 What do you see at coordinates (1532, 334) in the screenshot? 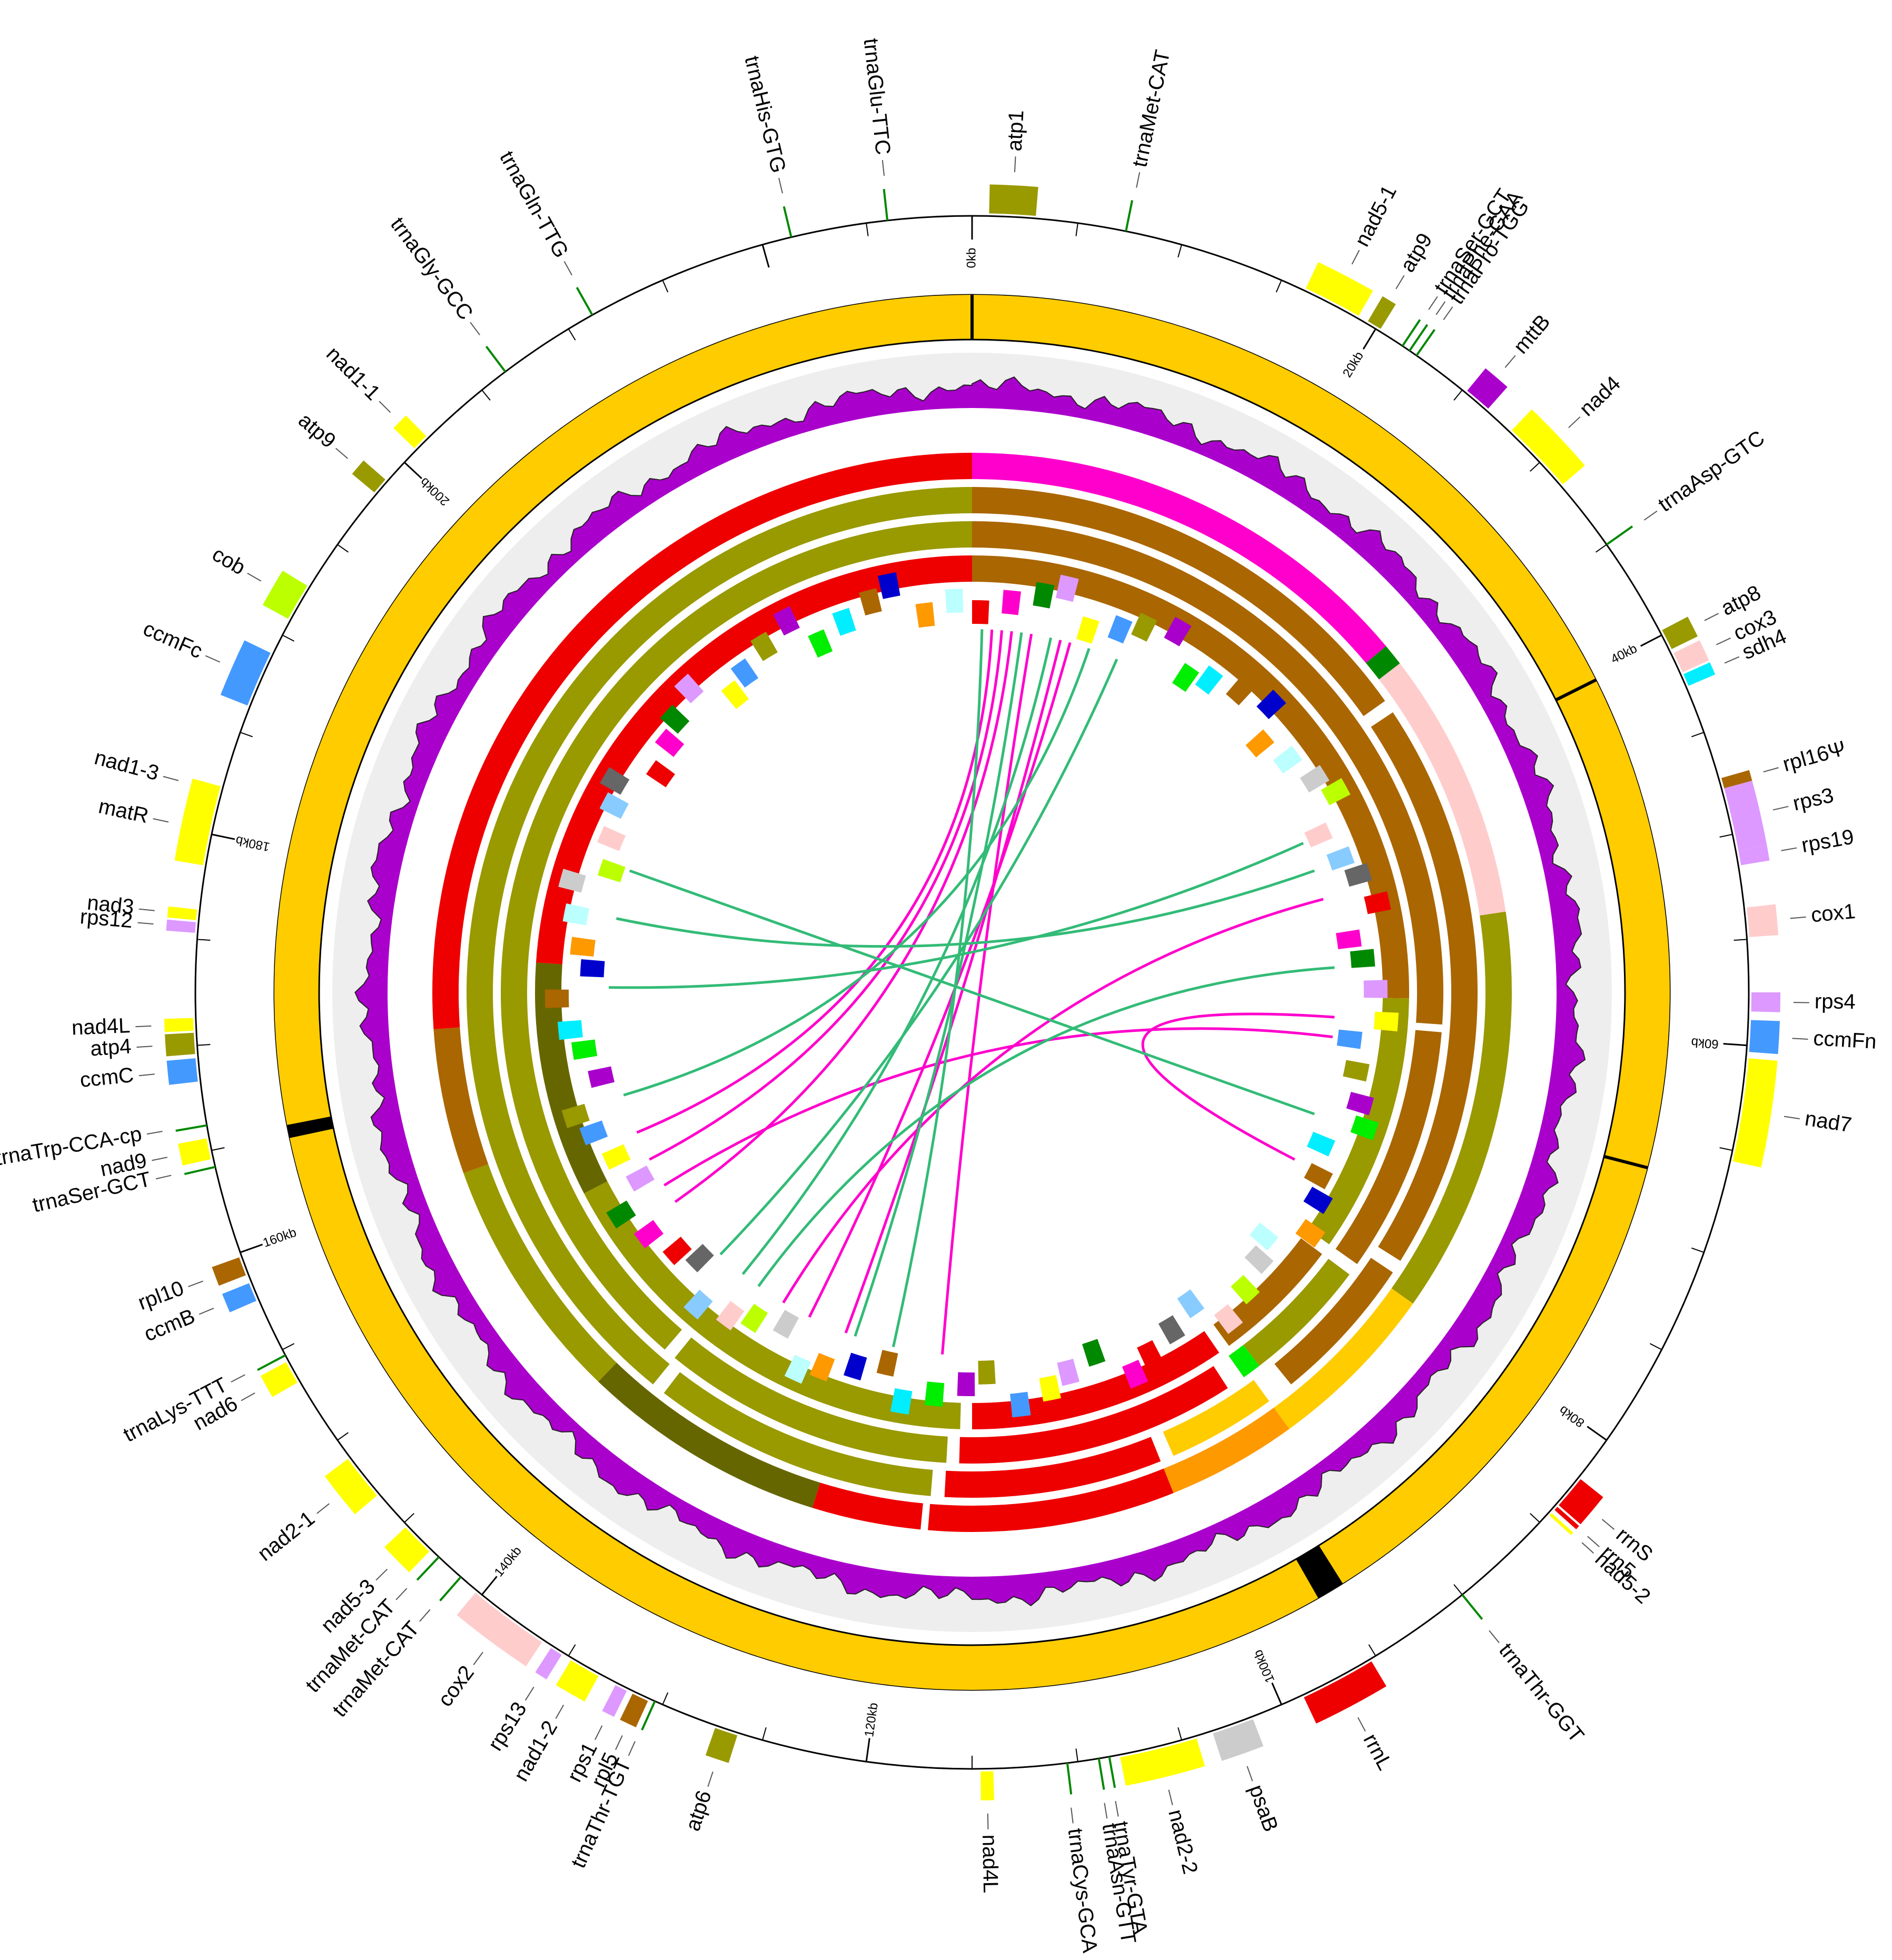
I see `gene-label-mttB: mttB` at bounding box center [1532, 334].